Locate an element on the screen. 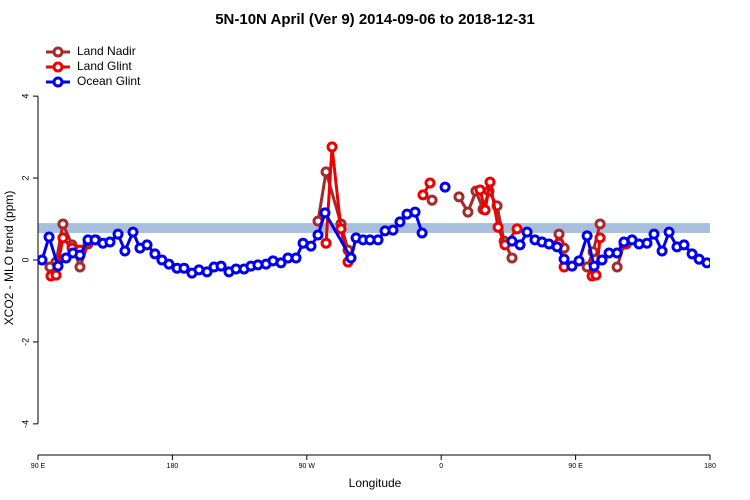 The image size is (750, 500). reference-band is located at coordinates (374, 228).